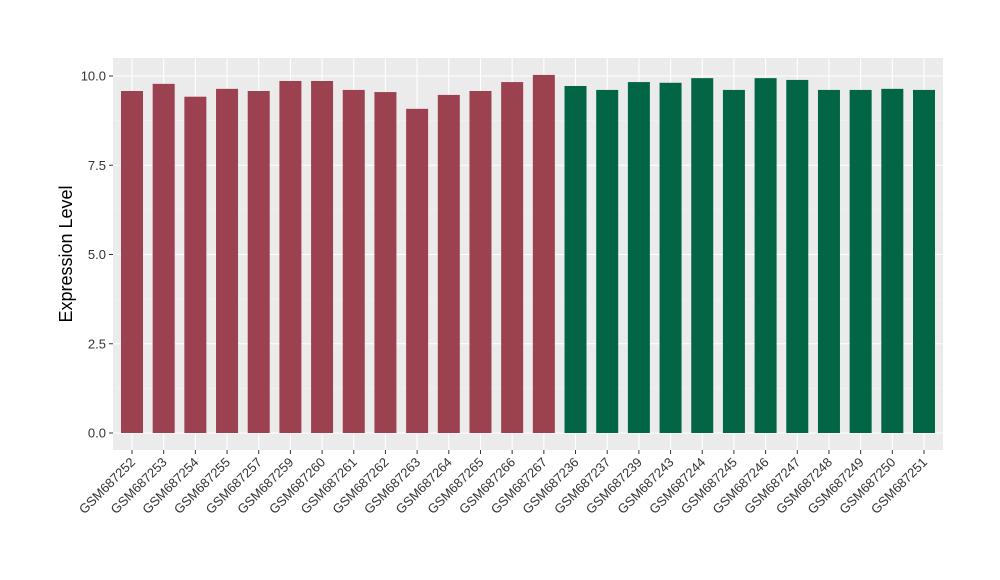 The height and width of the screenshot is (580, 1000). What do you see at coordinates (97, 343) in the screenshot?
I see `y-tick-label: 2.5` at bounding box center [97, 343].